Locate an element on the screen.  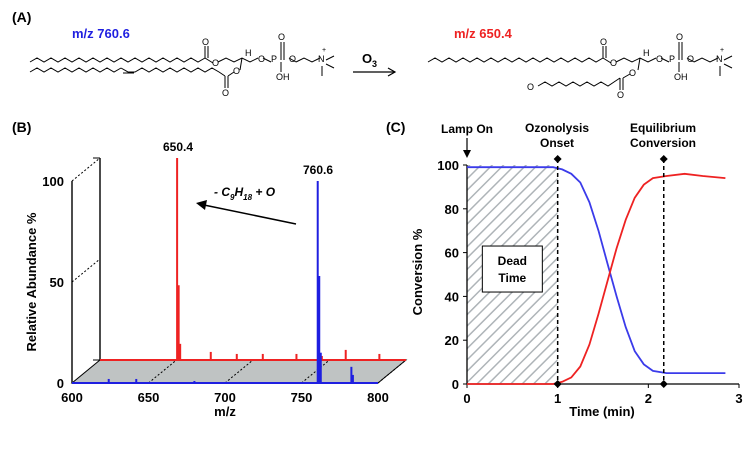
b-y-tick-label: 50 is located at coordinates (57, 282).